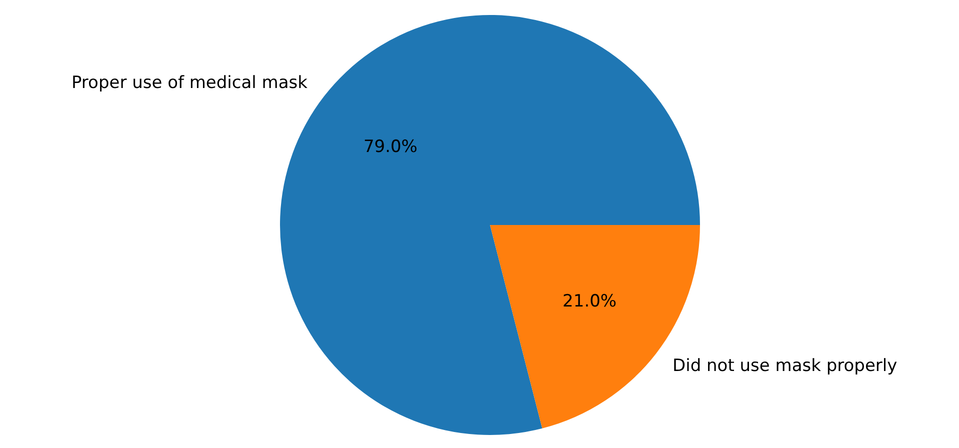 The height and width of the screenshot is (448, 959). I want to click on slice-label: Proper use of medical mask, so click(189, 82).